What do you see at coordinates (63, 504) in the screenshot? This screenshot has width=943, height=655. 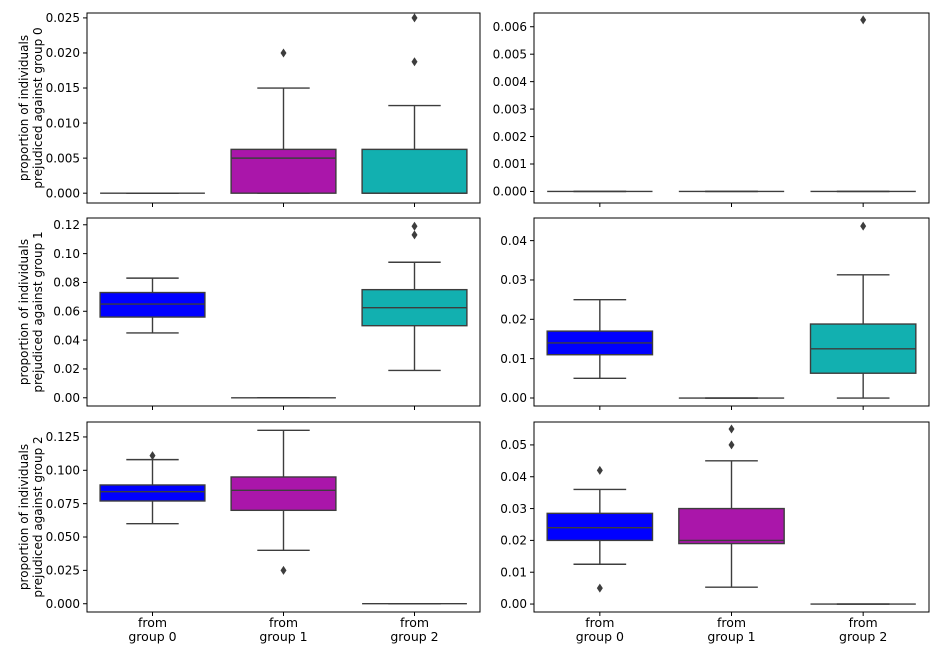 I see `r2c0-ytick-label: 0.075` at bounding box center [63, 504].